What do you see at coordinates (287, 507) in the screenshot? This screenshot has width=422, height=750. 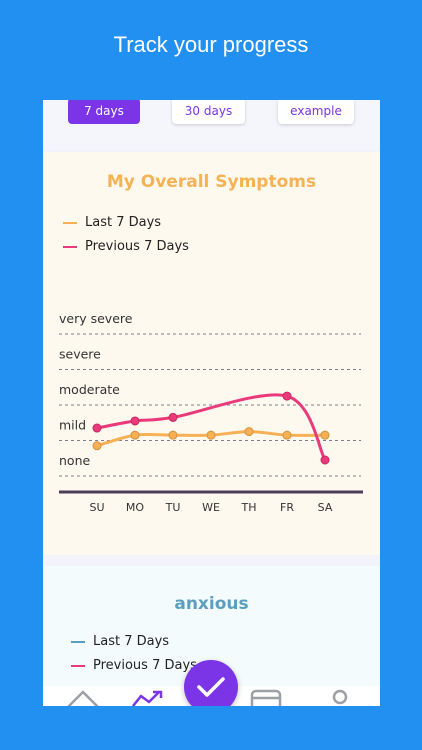 I see `x-tick-label: FR` at bounding box center [287, 507].